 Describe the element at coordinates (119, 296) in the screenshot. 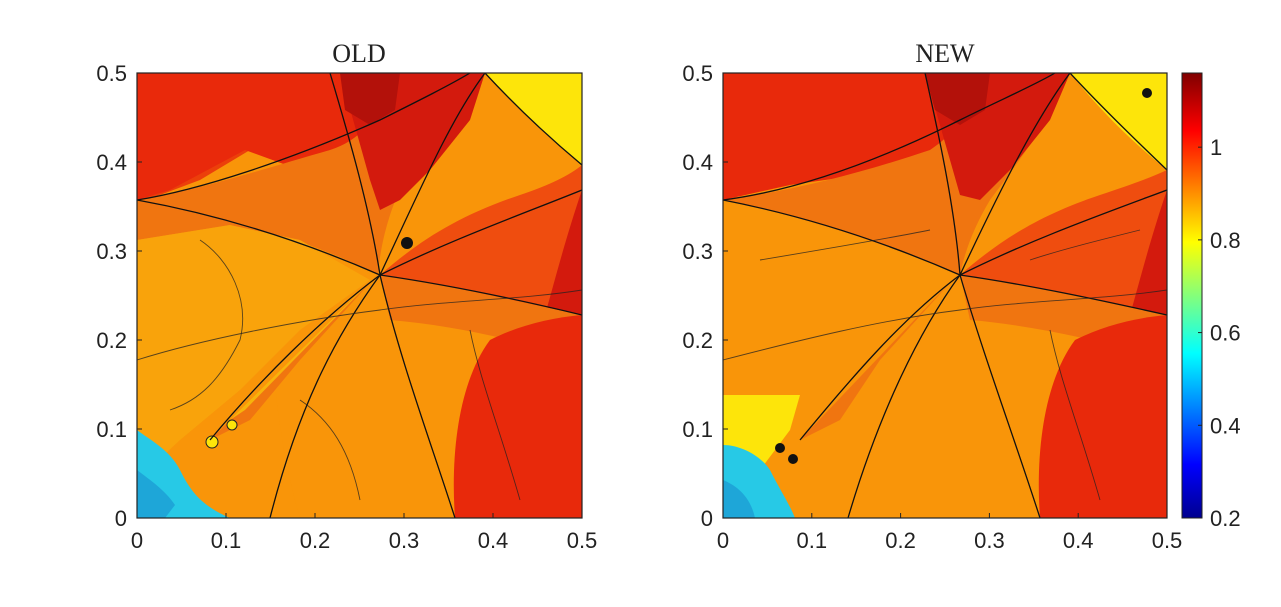

I see `y-axis-old: 0 0.1 0.2 0.3 0.4 0.5` at that location.